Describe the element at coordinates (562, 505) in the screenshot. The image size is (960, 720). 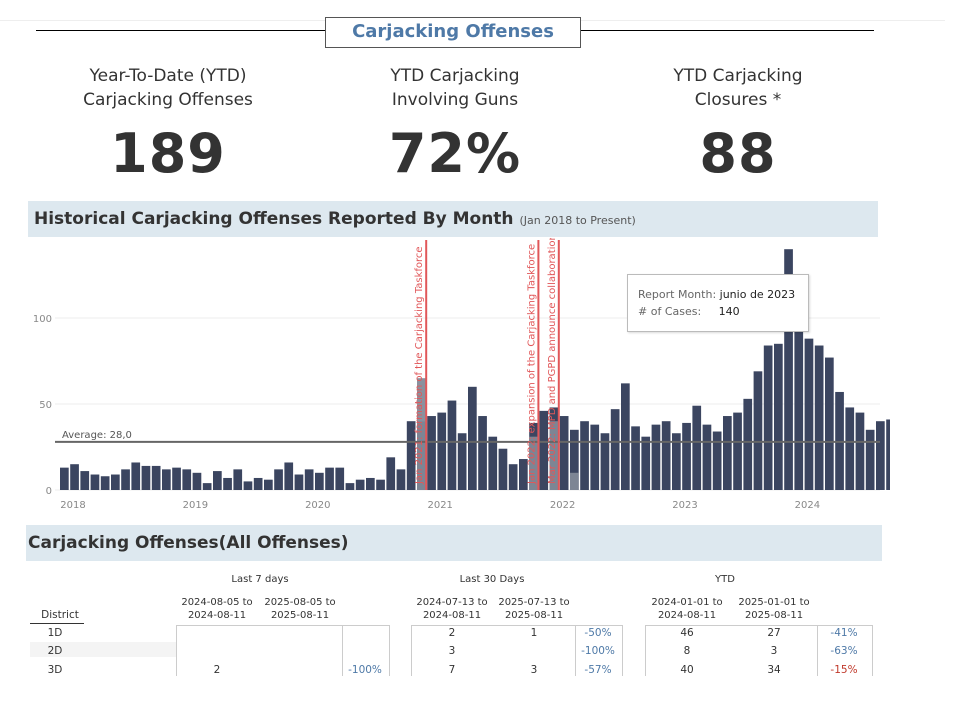
I see `x-tick-label: 2022` at that location.